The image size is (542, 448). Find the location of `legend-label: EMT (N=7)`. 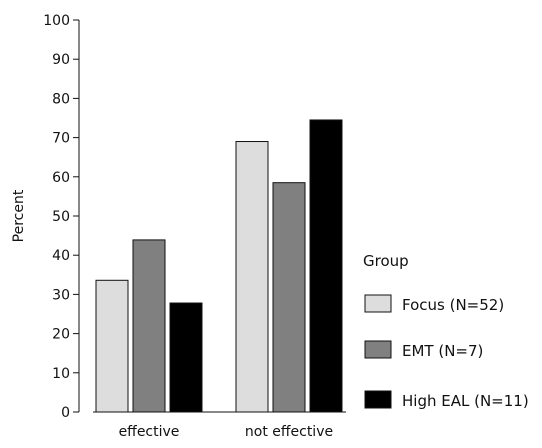

legend-label: EMT (N=7) is located at coordinates (442, 351).